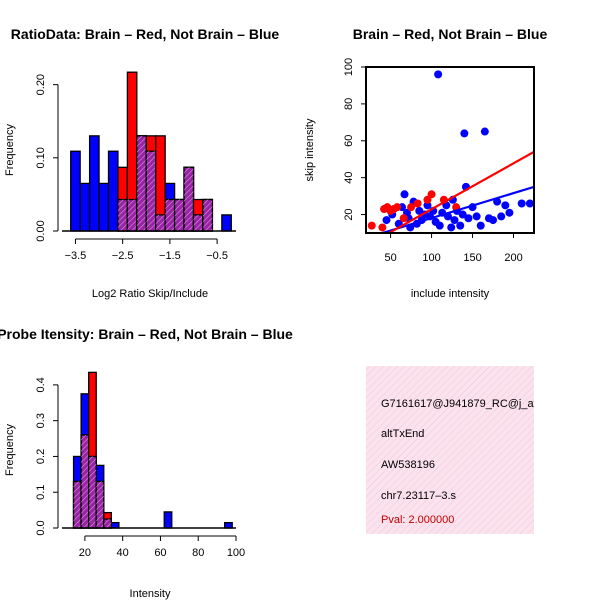 The width and height of the screenshot is (600, 600). I want to click on x-tick-label: −3.5, so click(76, 256).